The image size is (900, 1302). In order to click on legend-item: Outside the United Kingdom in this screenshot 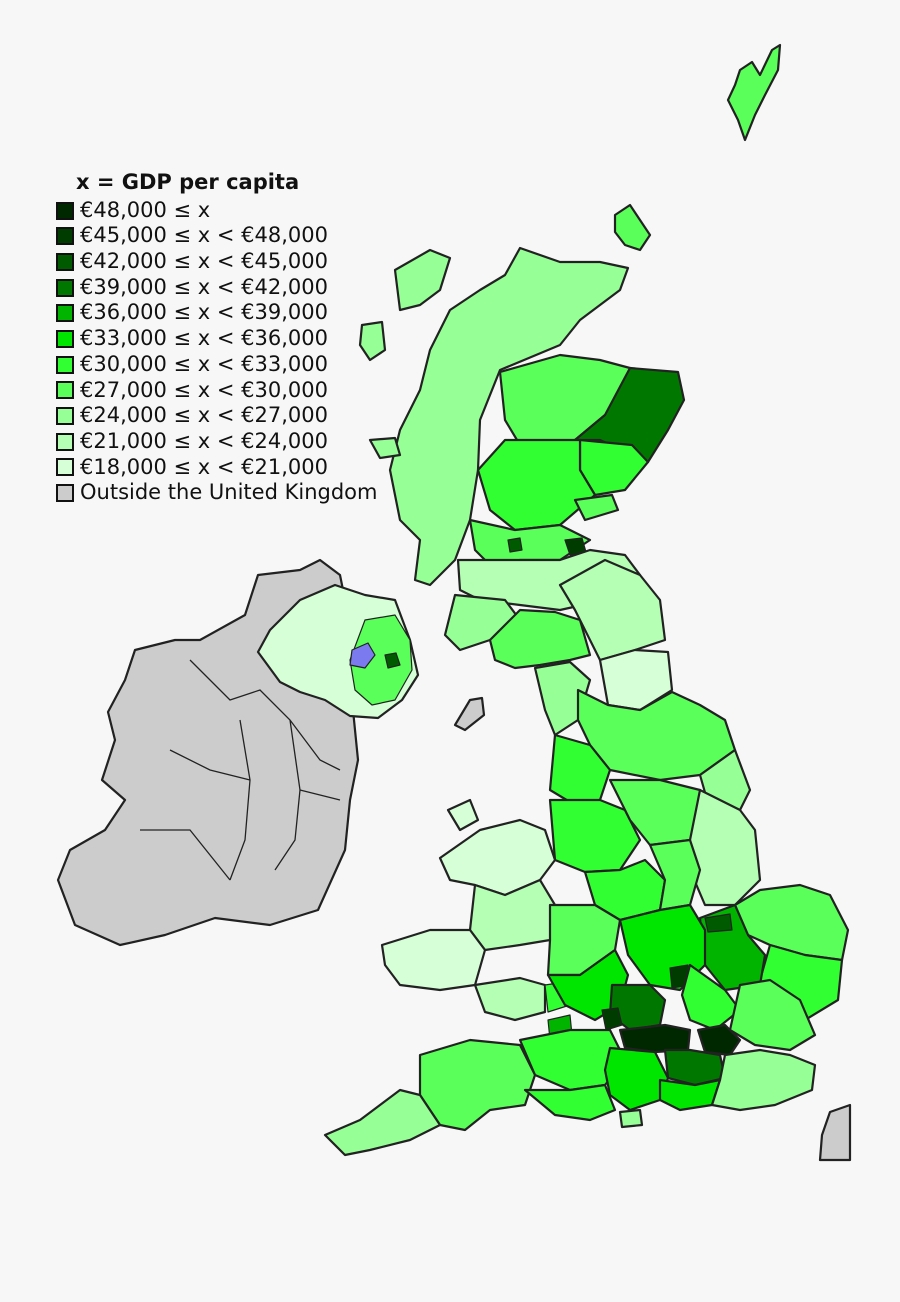, I will do `click(216, 493)`.